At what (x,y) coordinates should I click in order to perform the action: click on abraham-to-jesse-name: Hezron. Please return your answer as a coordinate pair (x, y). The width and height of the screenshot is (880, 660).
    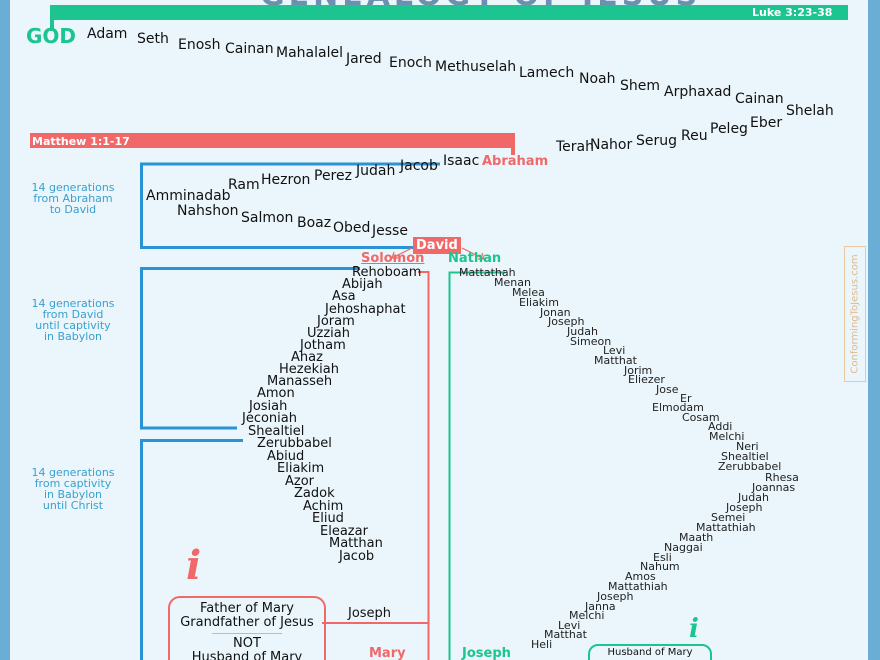
    Looking at the image, I should click on (286, 180).